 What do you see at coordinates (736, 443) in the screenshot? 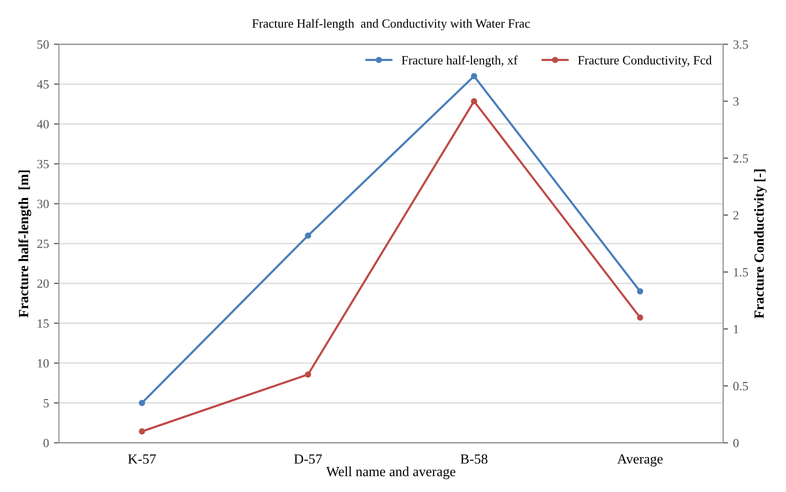
I see `y2-tick-label: 0` at bounding box center [736, 443].